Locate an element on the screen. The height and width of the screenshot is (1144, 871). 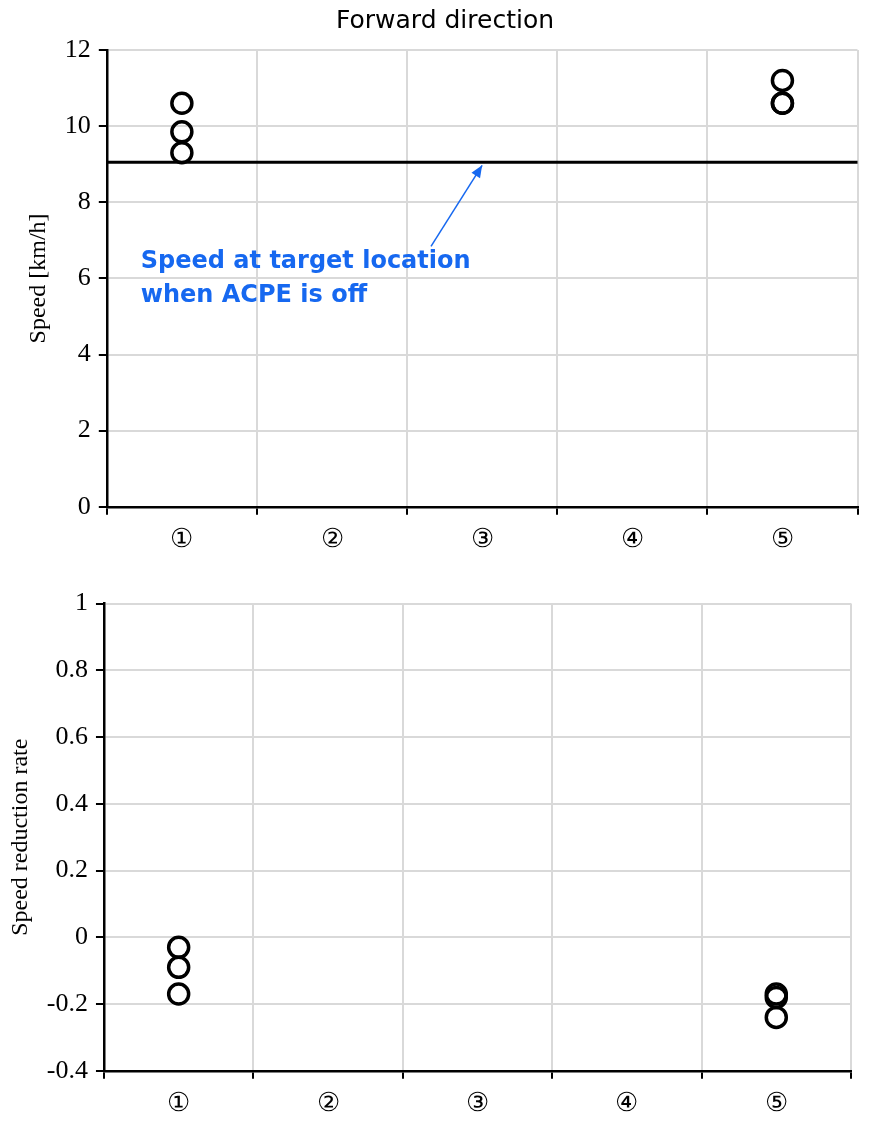
y-tick-label: 0.8 is located at coordinates (71, 669).